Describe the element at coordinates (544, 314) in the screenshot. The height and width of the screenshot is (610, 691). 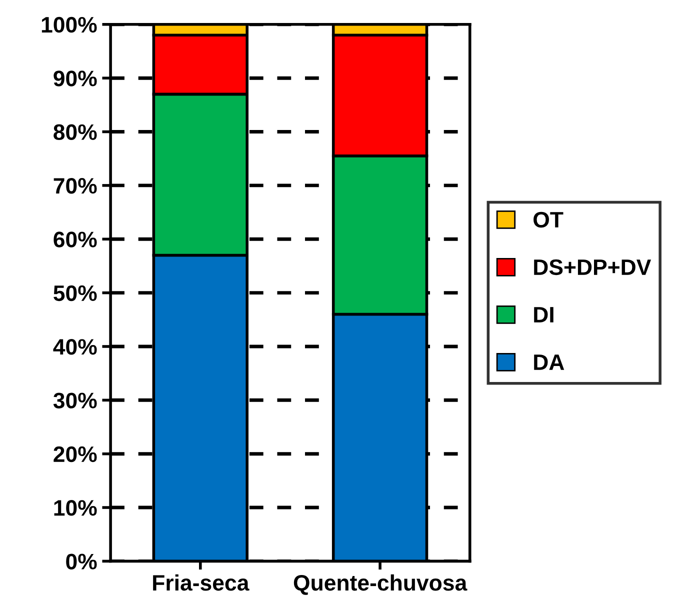
I see `legend-label: DI` at that location.